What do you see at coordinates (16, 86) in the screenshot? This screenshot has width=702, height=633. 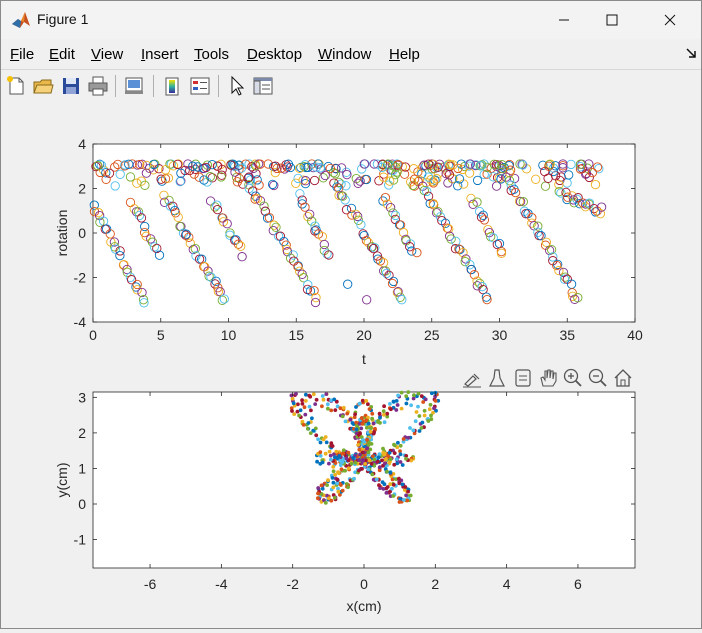 I see `new-figure-icon` at bounding box center [16, 86].